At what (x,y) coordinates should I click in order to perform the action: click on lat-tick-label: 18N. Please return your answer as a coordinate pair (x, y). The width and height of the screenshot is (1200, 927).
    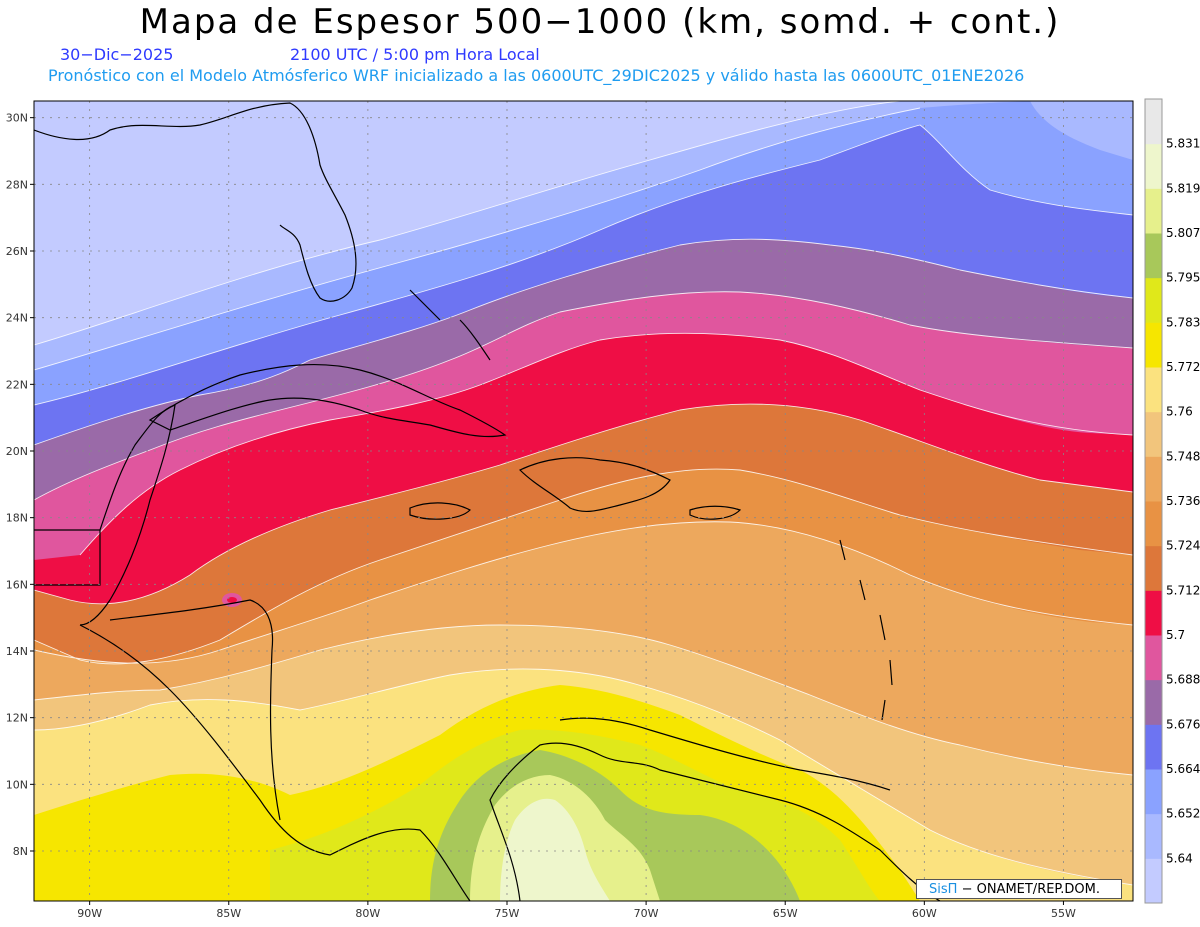
    Looking at the image, I should click on (17, 518).